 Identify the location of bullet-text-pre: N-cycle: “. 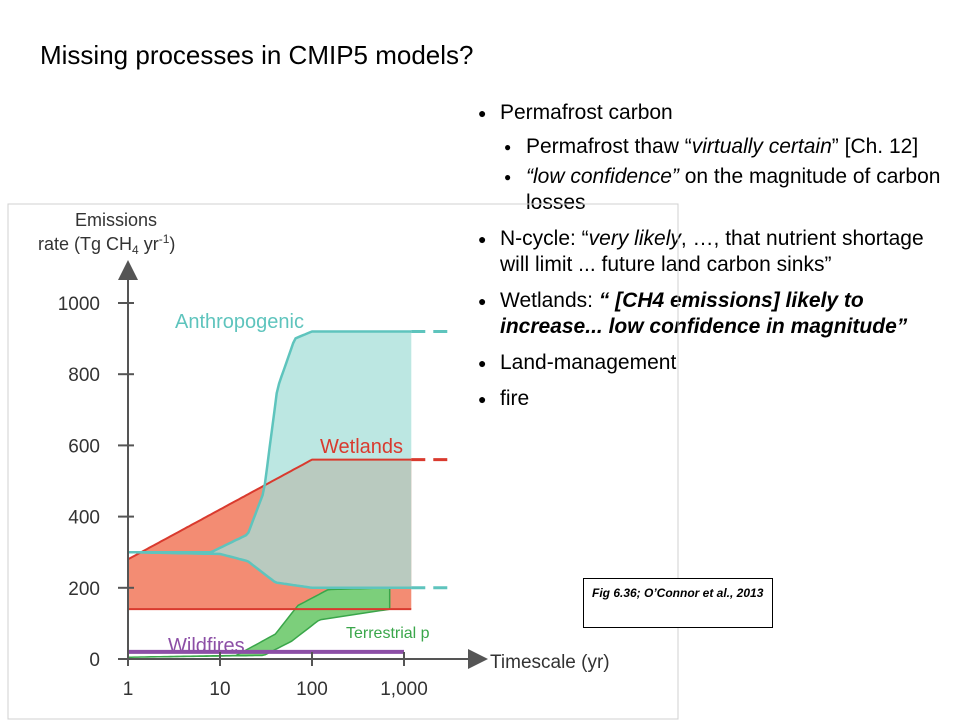
(544, 238).